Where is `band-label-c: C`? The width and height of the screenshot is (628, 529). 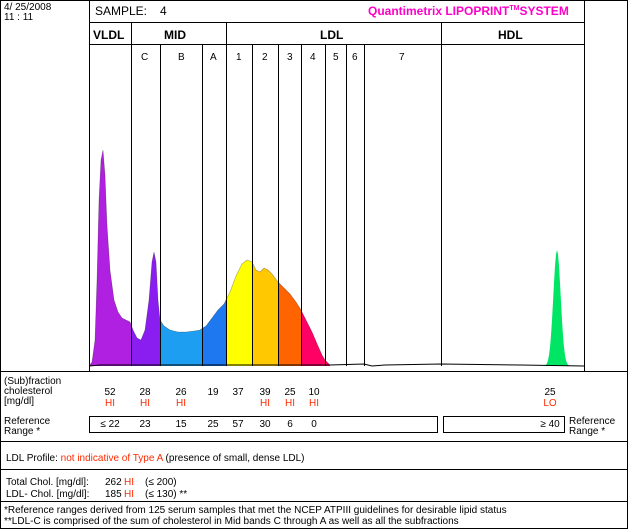 band-label-c: C is located at coordinates (145, 57).